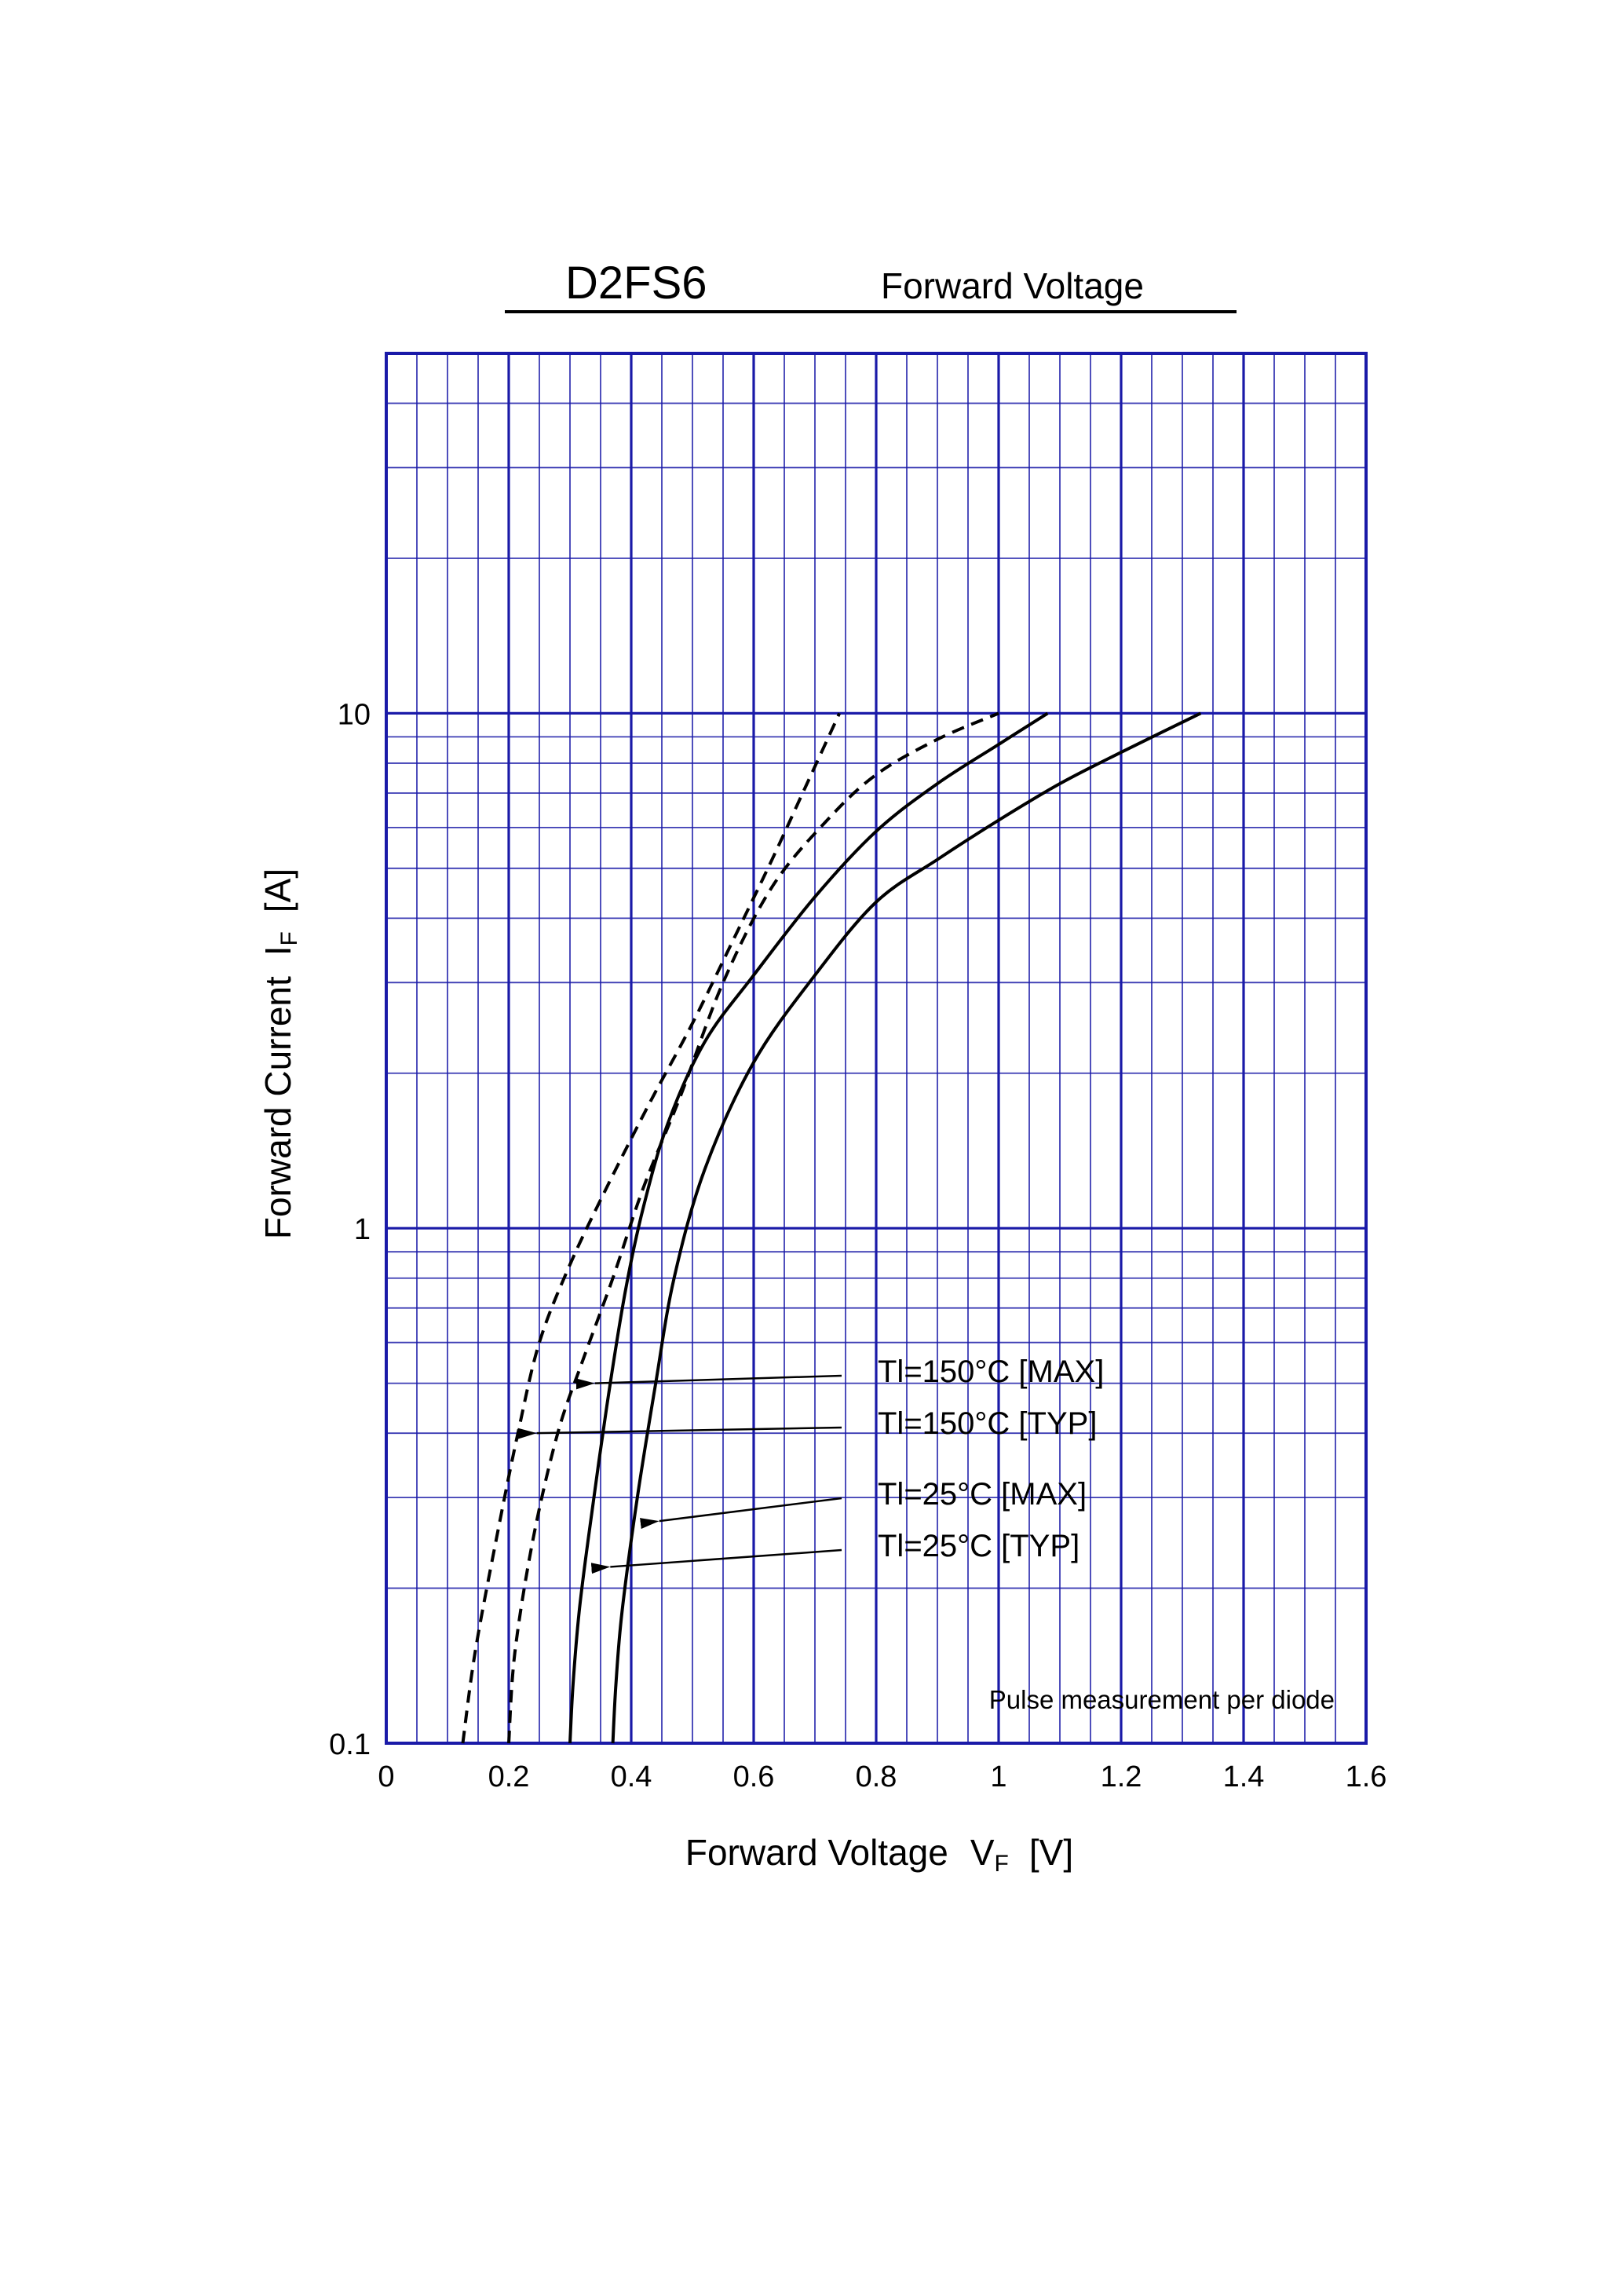 Image resolution: width=1622 pixels, height=2296 pixels. I want to click on x-axis-symbol-sub: F, so click(1002, 1864).